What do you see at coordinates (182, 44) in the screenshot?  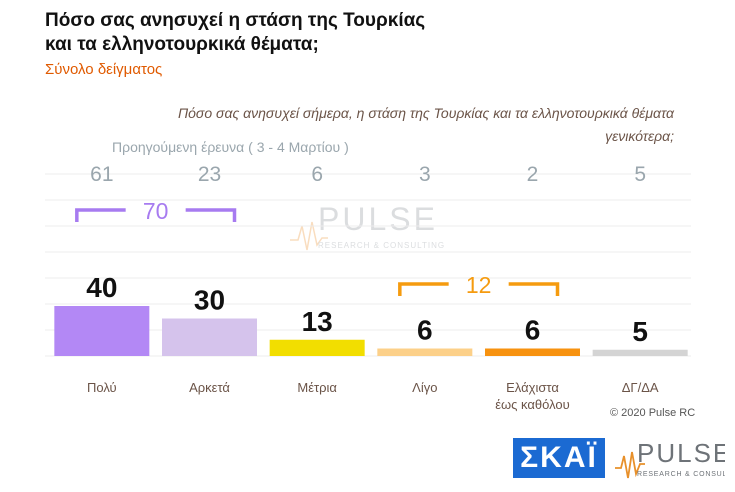 I see `title-line-2: και τα ελληνοτουρκικά θέματα;` at bounding box center [182, 44].